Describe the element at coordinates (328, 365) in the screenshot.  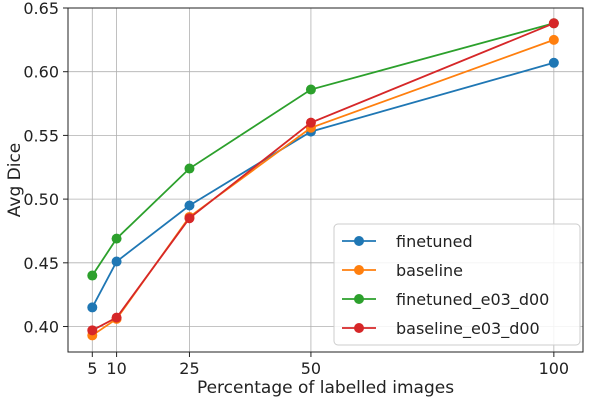
I see `x-axis-ticks: 5 10 25 50 100` at that location.